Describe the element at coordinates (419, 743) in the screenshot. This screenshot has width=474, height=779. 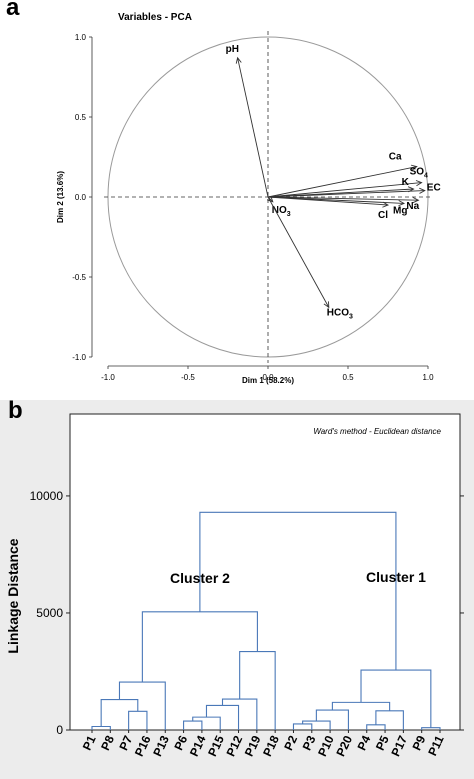
I see `leaf-label: P9` at that location.